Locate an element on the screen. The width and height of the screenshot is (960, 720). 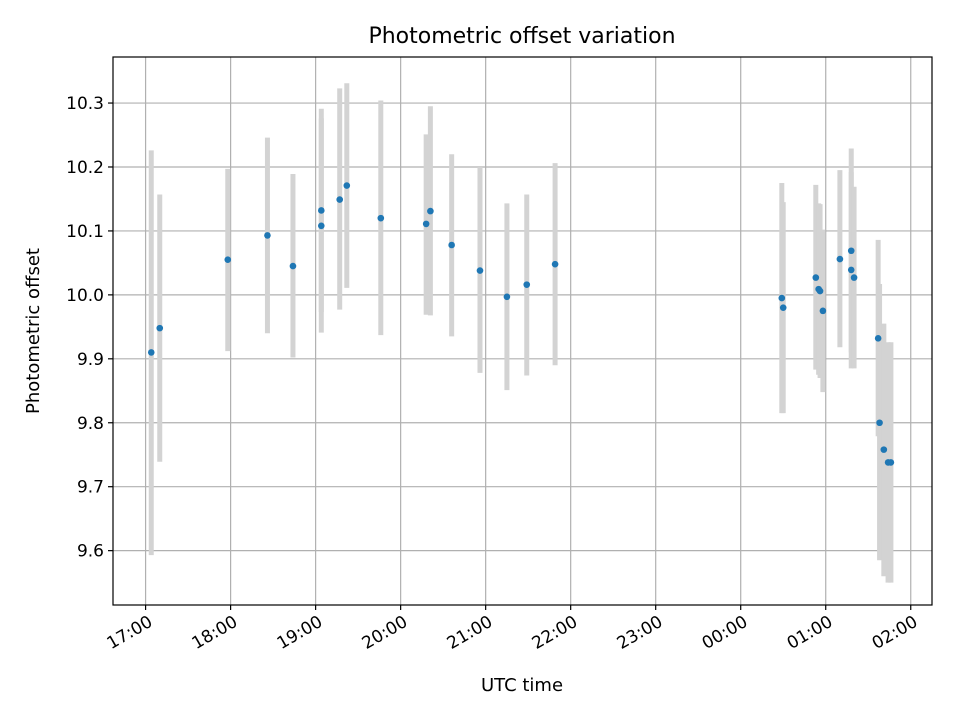
y-tick-label: 9.8 is located at coordinates (90, 424).